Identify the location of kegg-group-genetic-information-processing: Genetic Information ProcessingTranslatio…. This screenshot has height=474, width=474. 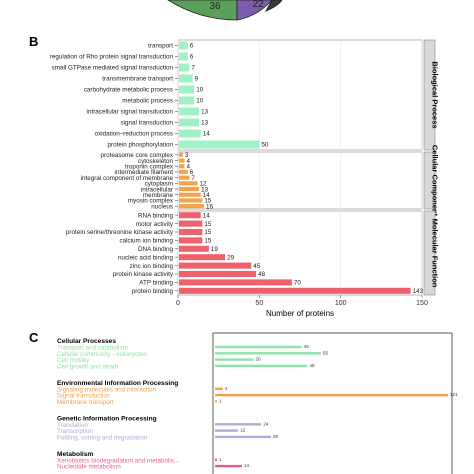
(167, 428).